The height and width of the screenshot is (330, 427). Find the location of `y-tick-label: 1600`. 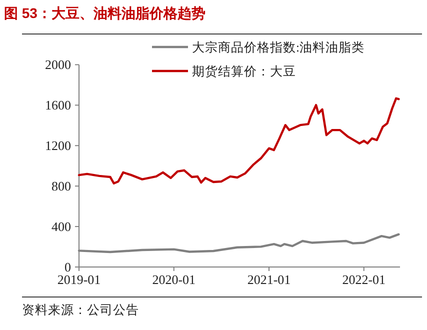

y-tick-label: 1600 is located at coordinates (58, 105).